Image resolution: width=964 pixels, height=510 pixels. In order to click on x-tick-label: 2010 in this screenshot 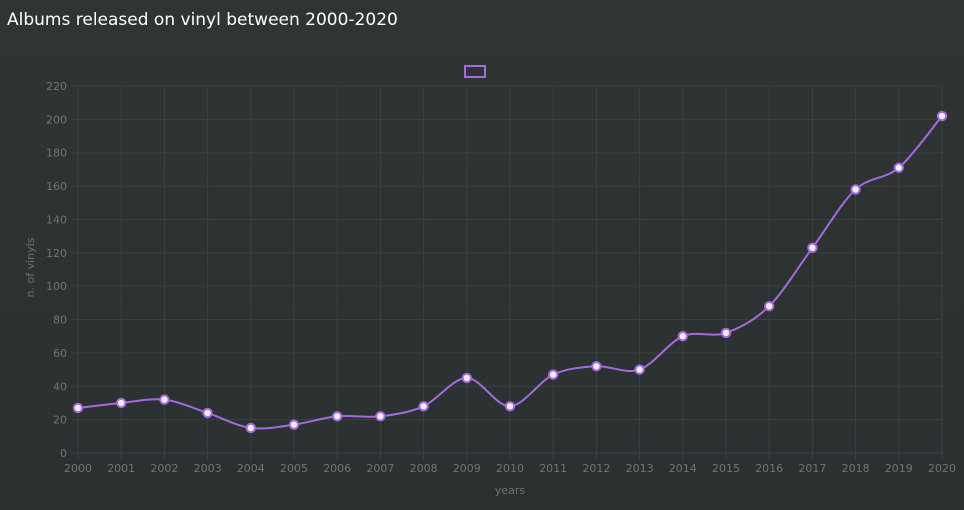, I will do `click(510, 468)`.